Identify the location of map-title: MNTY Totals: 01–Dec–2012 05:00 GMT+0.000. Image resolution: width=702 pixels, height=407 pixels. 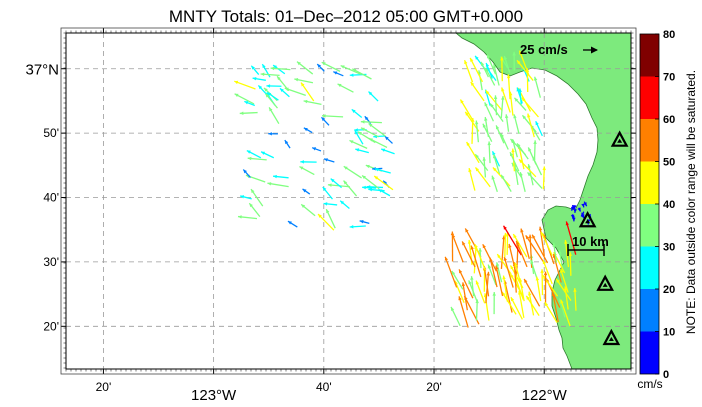
(346, 16).